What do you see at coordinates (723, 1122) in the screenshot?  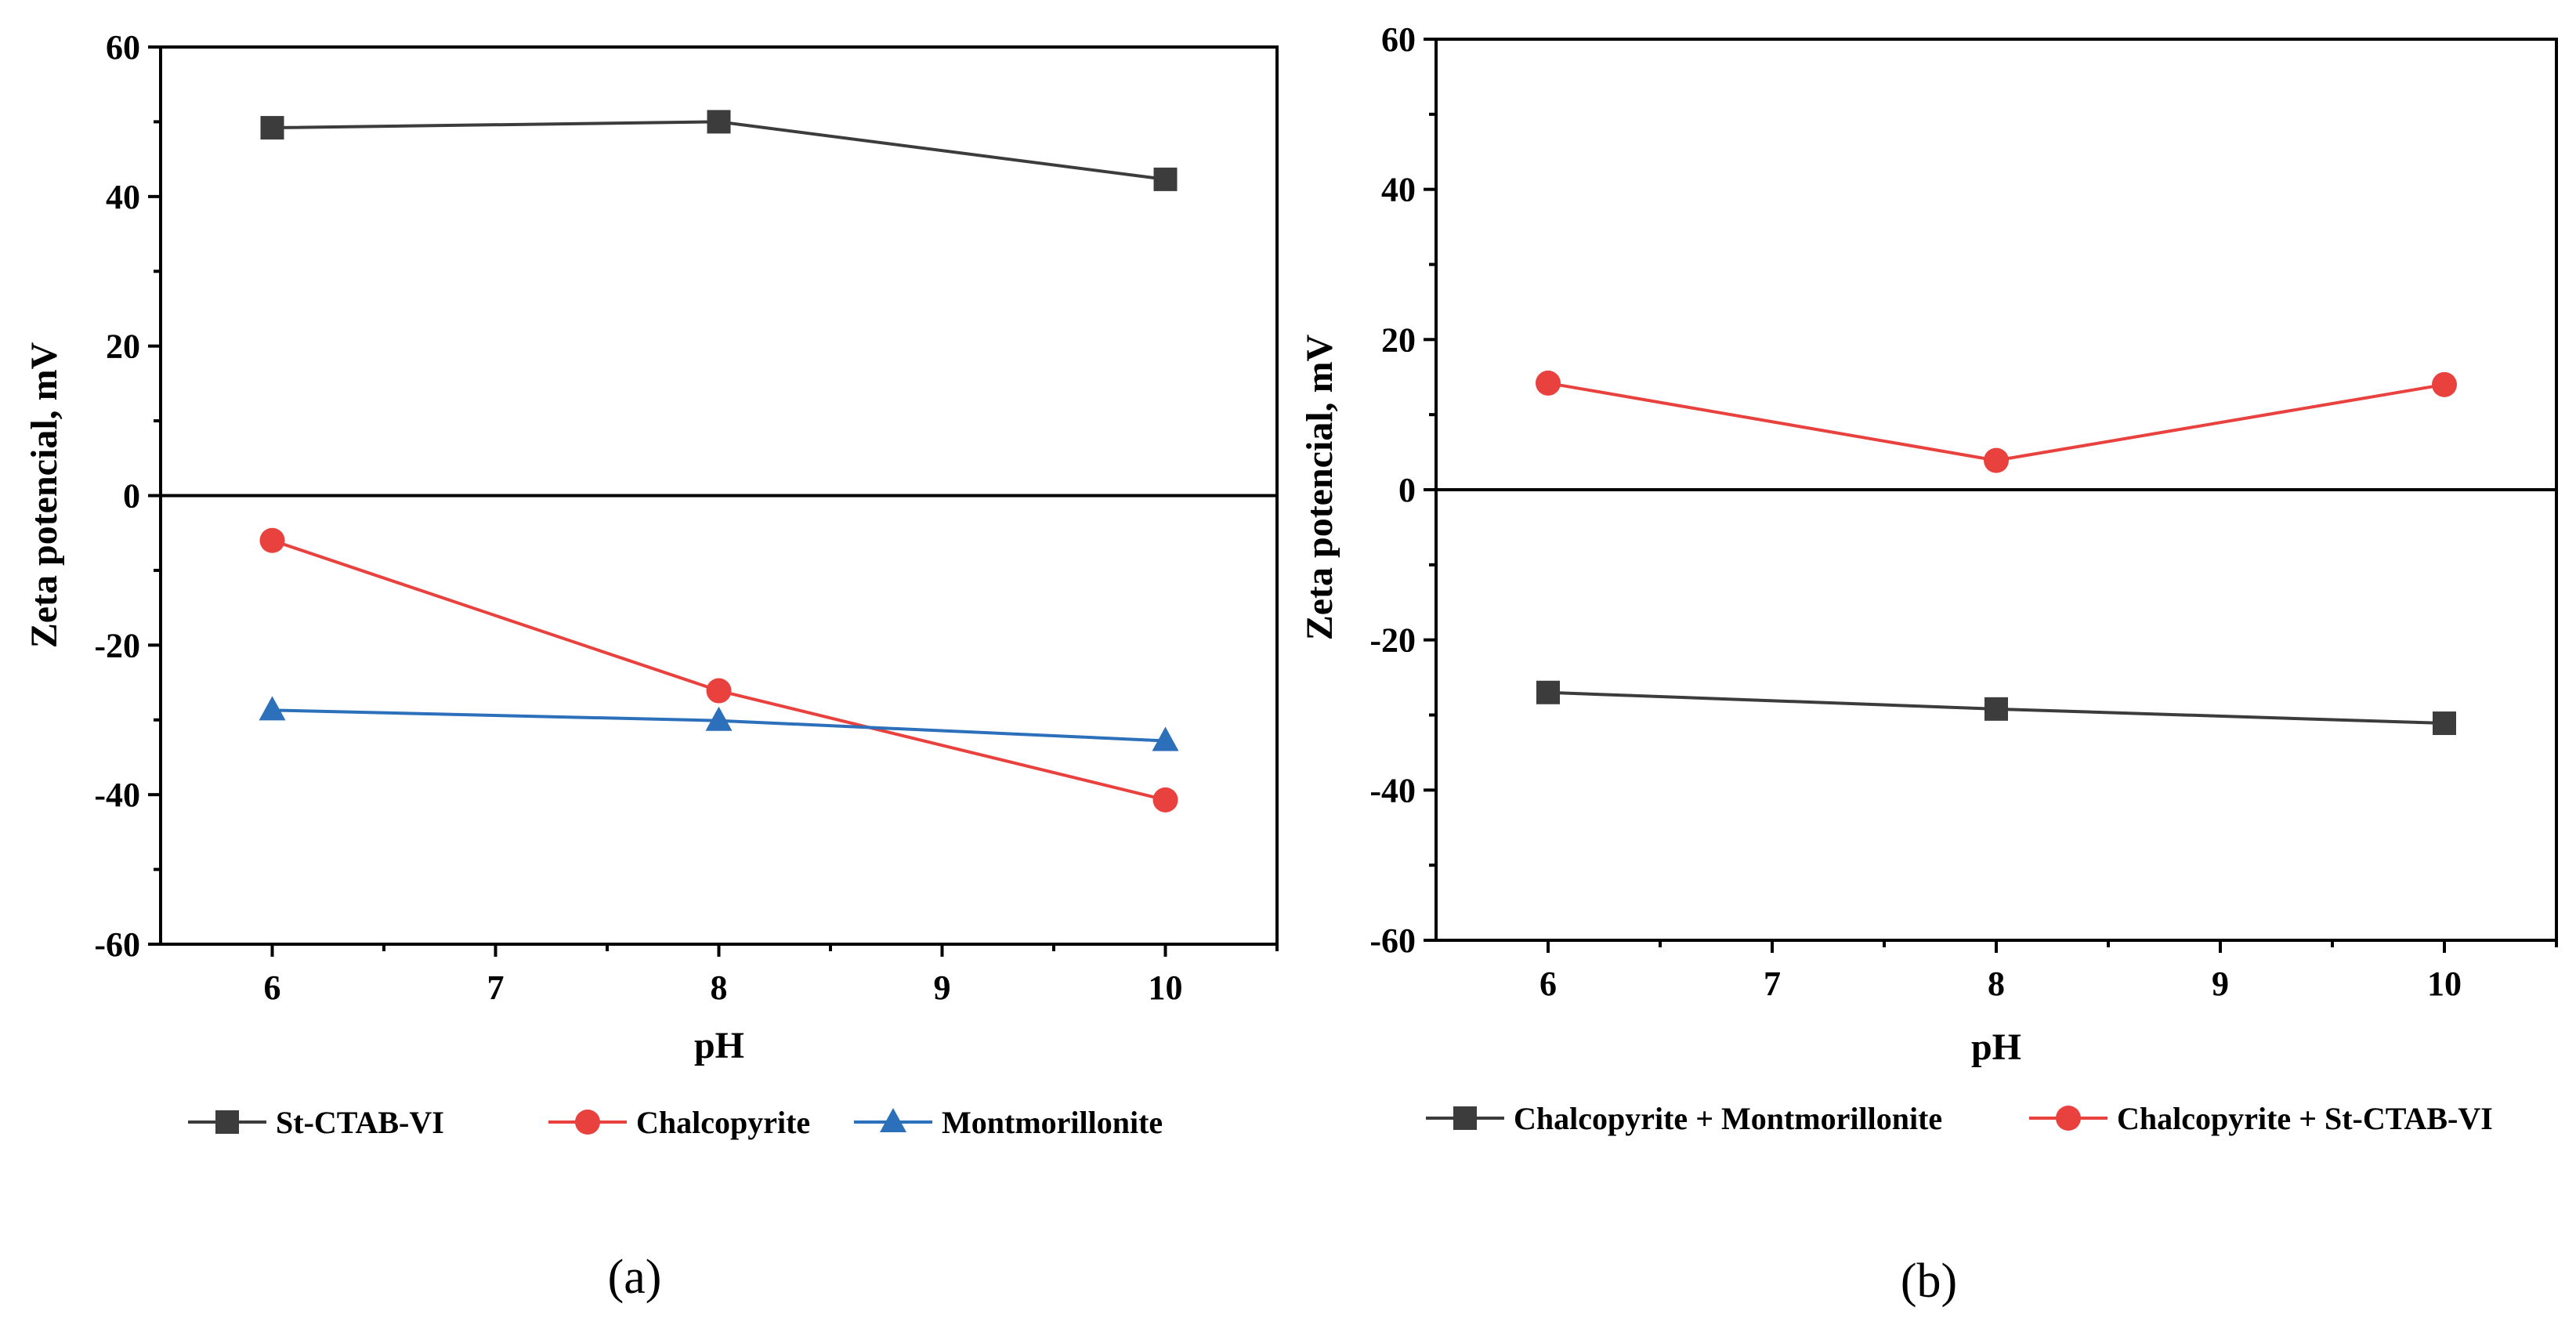 I see `legend-label: Chalcopyrite` at bounding box center [723, 1122].